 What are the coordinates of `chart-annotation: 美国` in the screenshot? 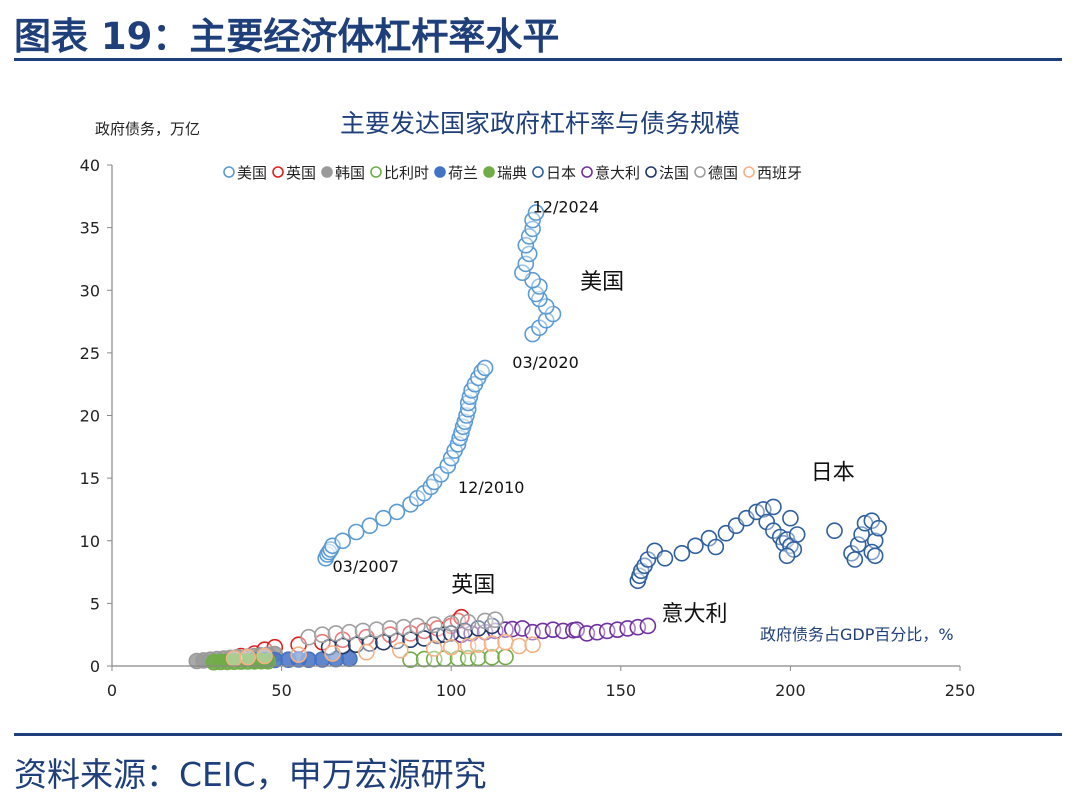 It's located at (602, 282).